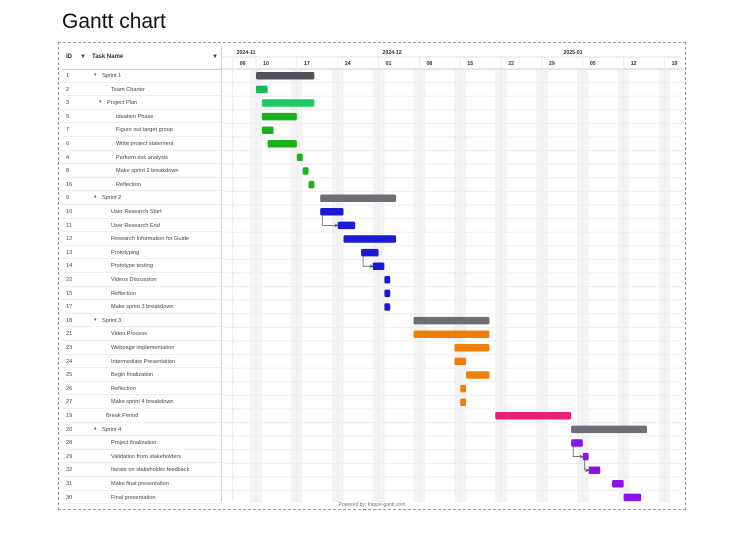 The width and height of the screenshot is (756, 543). I want to click on task-name: Begin finalization, so click(132, 375).